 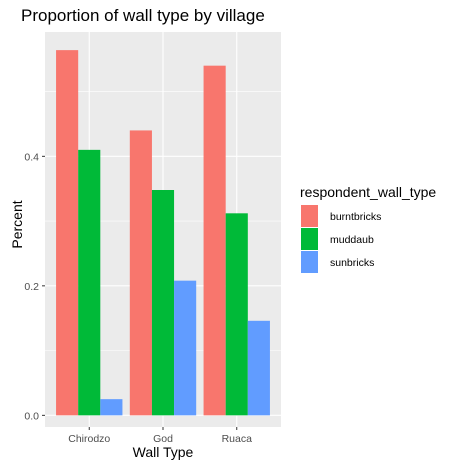 I want to click on bar-burntbricks-chirodzo, so click(x=67, y=233).